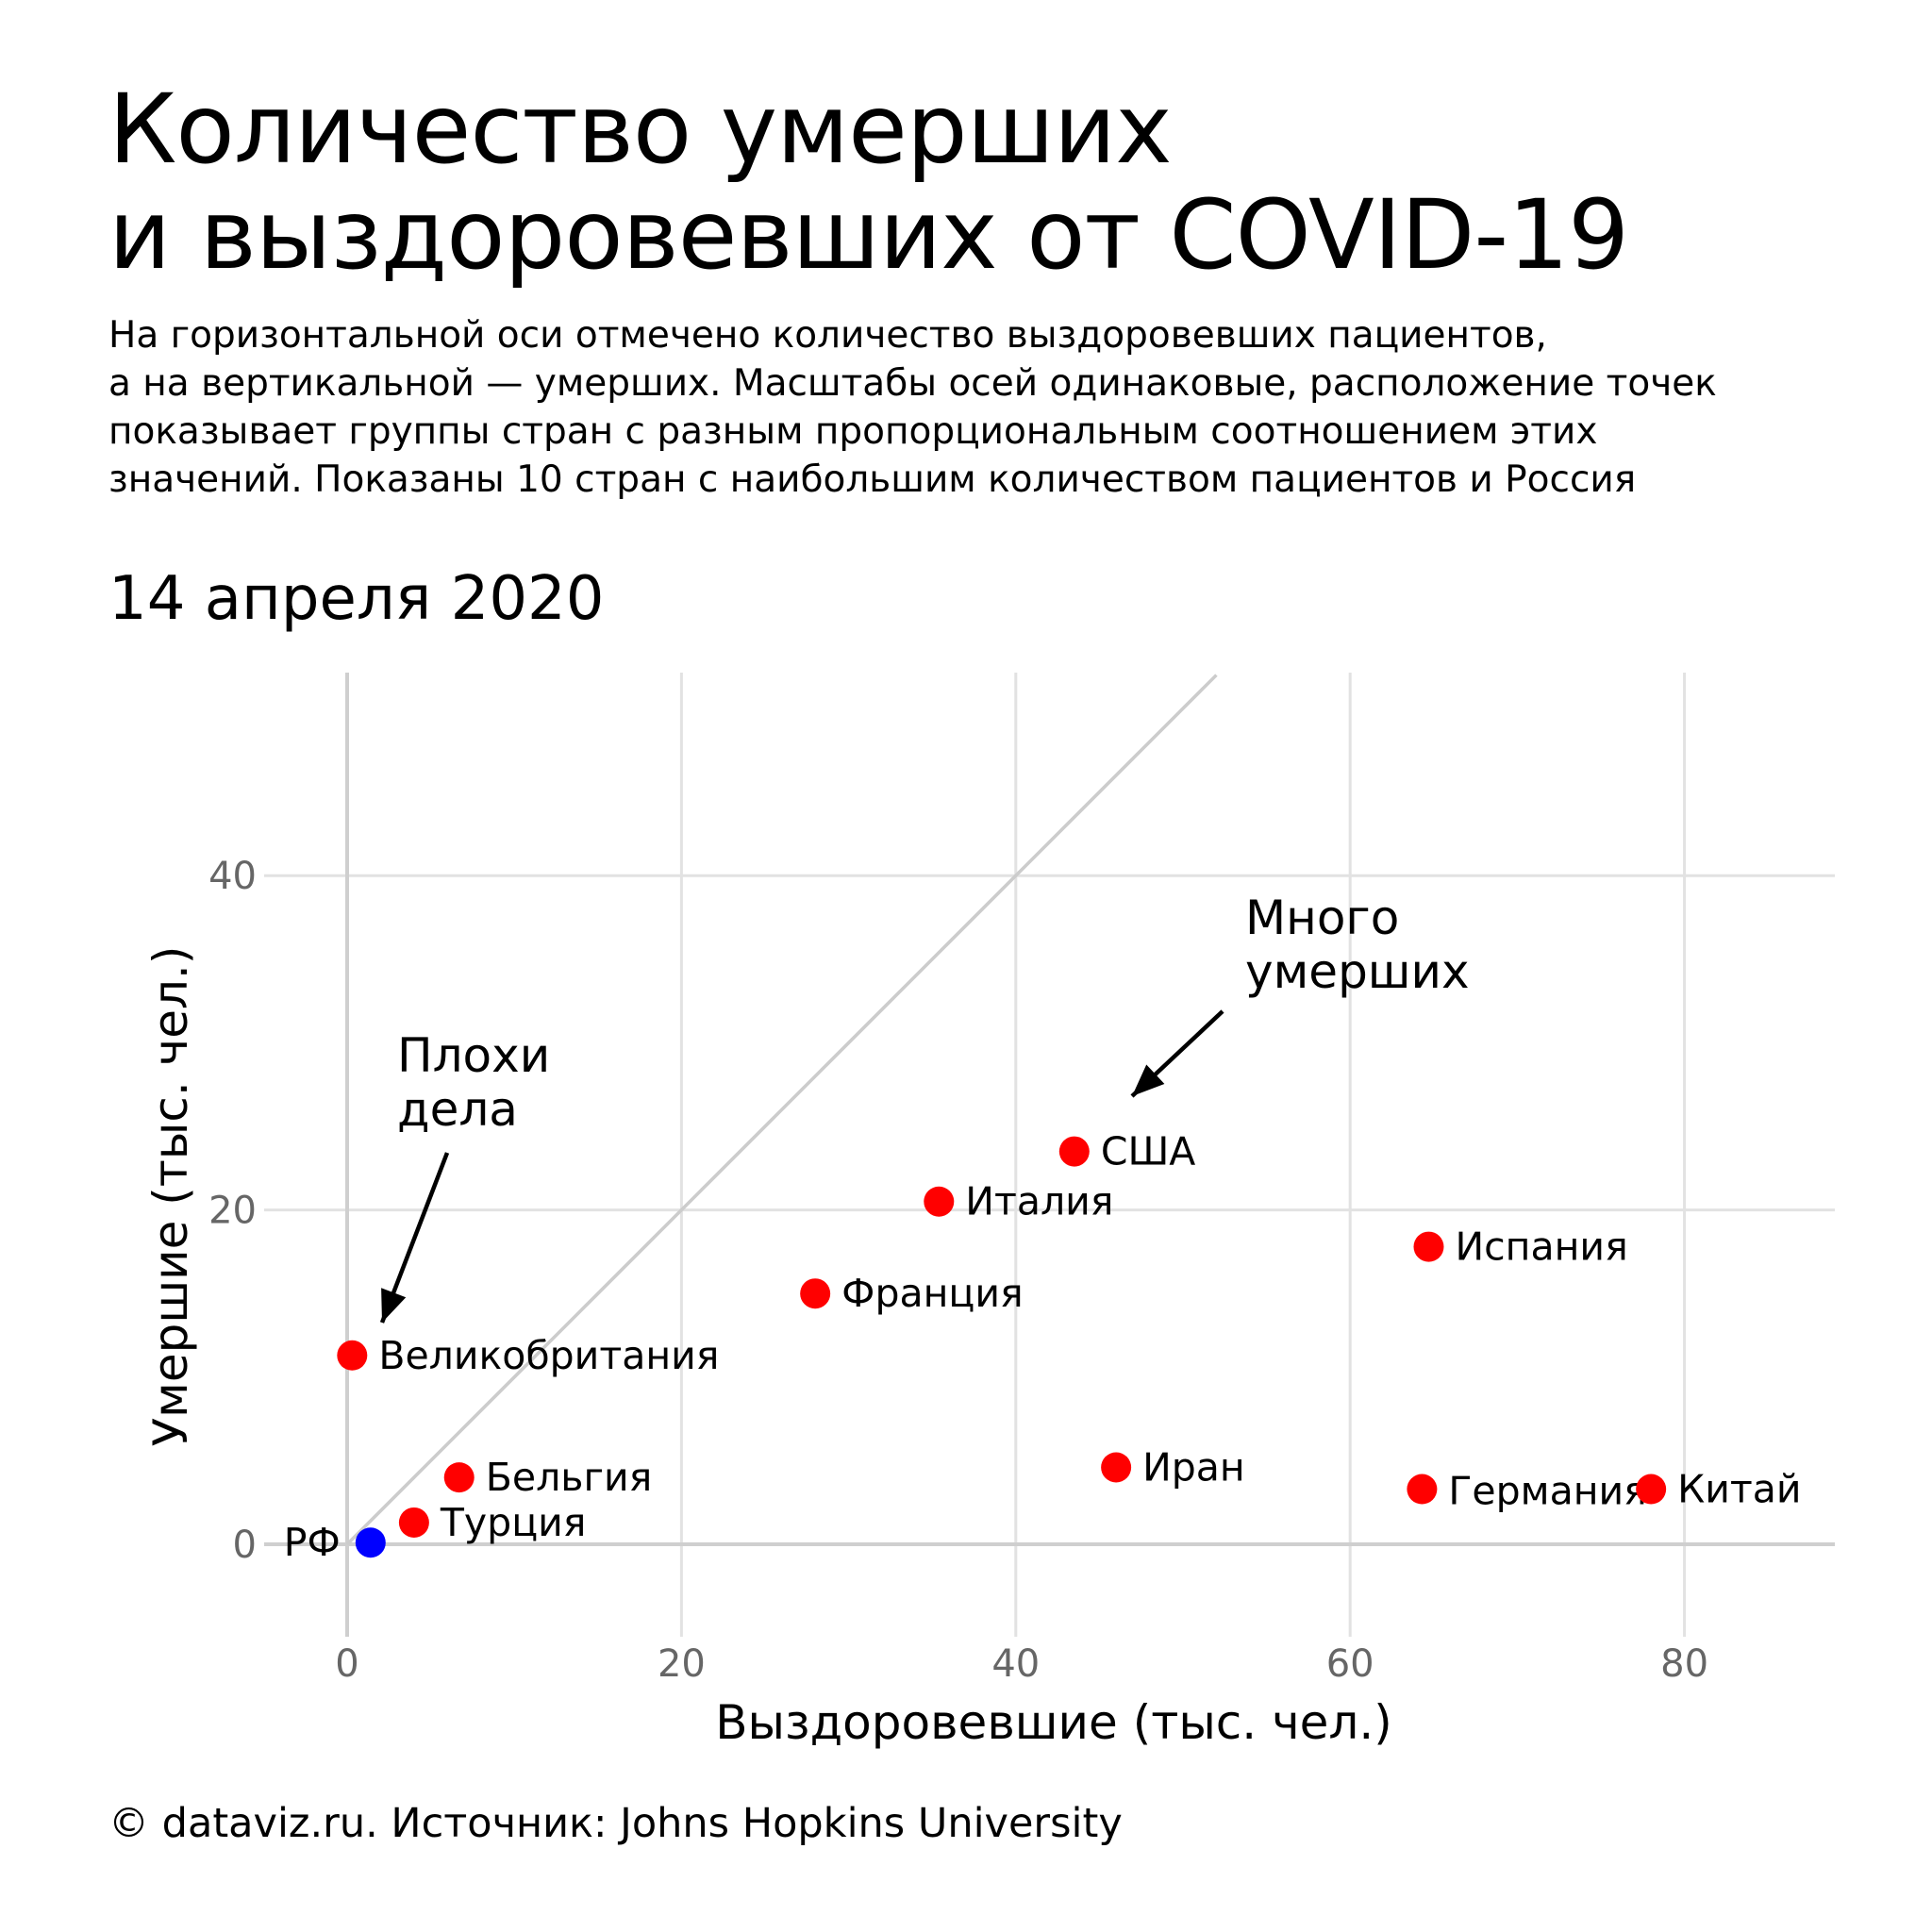 This screenshot has height=1932, width=1932. What do you see at coordinates (682, 1664) in the screenshot?
I see `x-tick-label: 20` at bounding box center [682, 1664].